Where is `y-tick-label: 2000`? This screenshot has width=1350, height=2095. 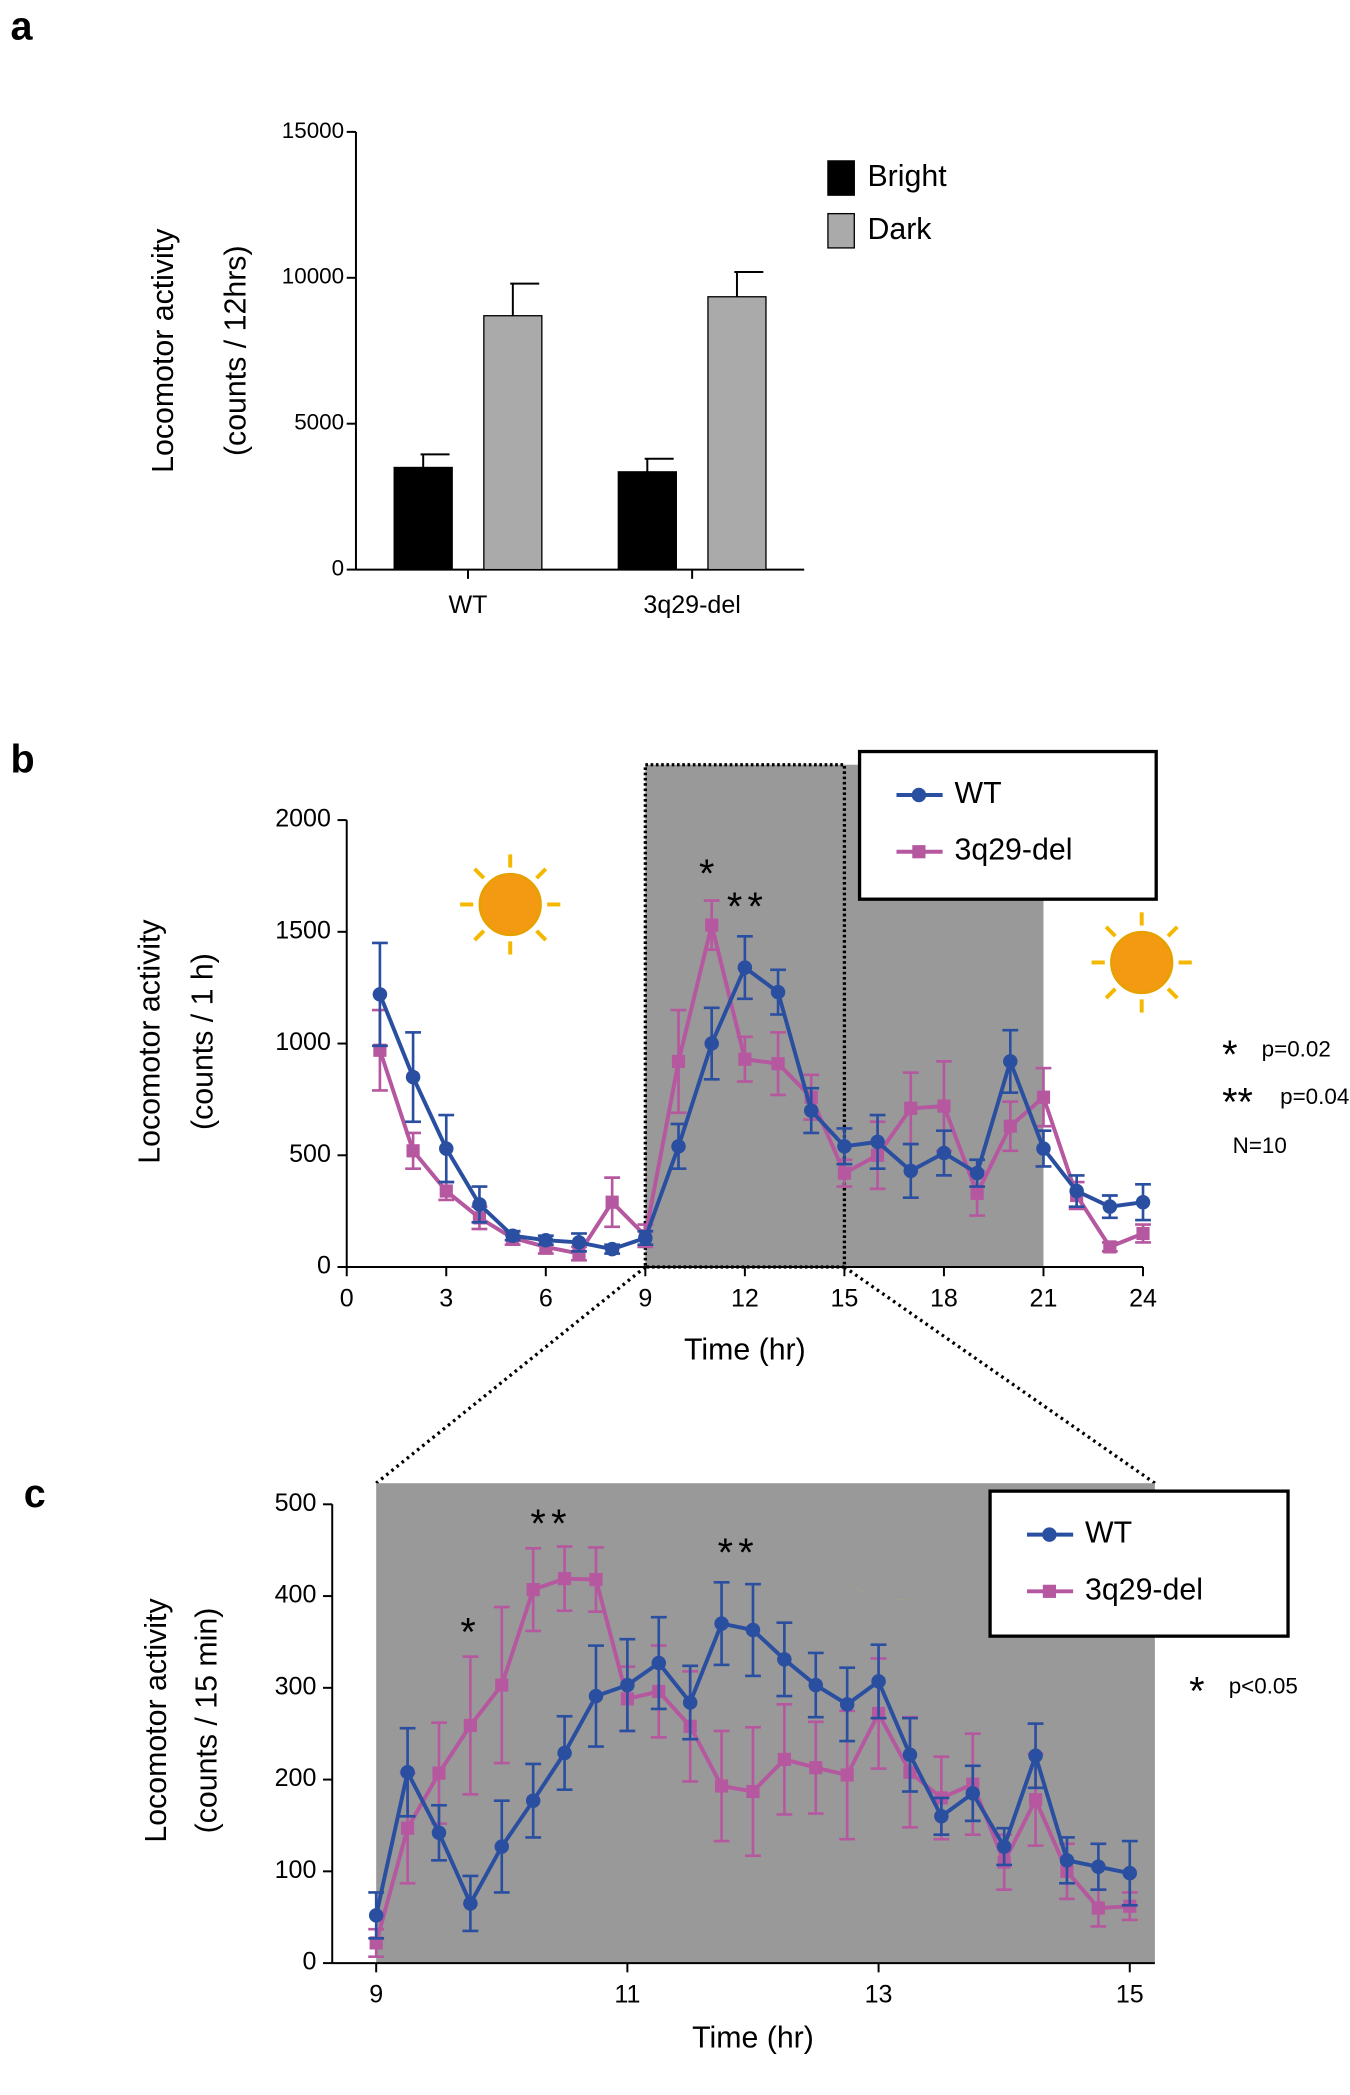
y-tick-label: 2000 is located at coordinates (303, 819).